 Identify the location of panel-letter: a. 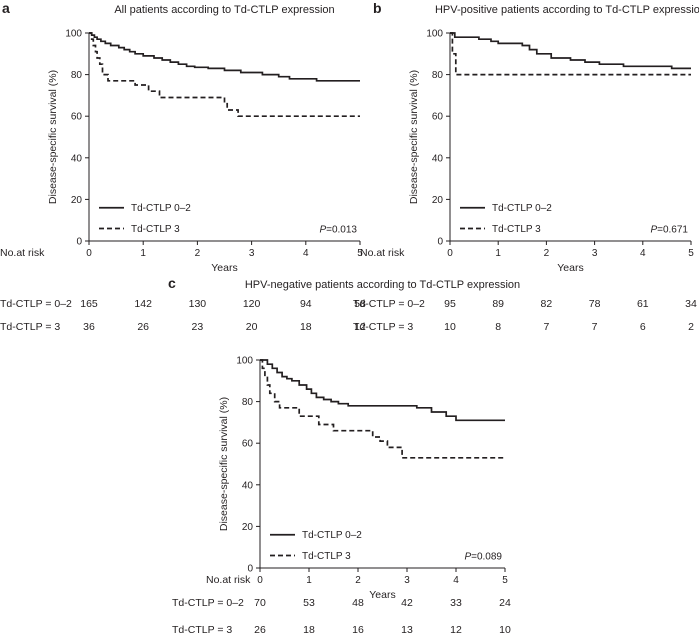
(6, 8).